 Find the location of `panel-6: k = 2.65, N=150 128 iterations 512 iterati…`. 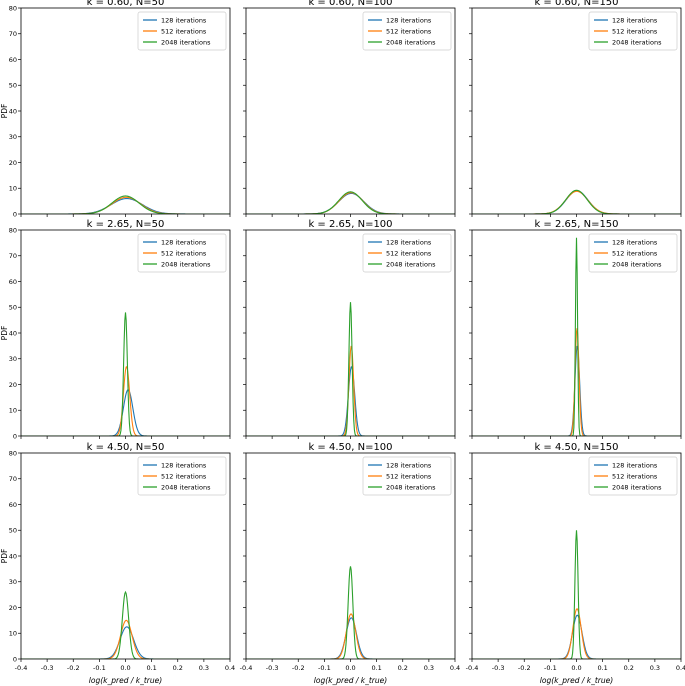

panel-6: k = 2.65, N=150 128 iterations 512 iterati… is located at coordinates (575, 329).